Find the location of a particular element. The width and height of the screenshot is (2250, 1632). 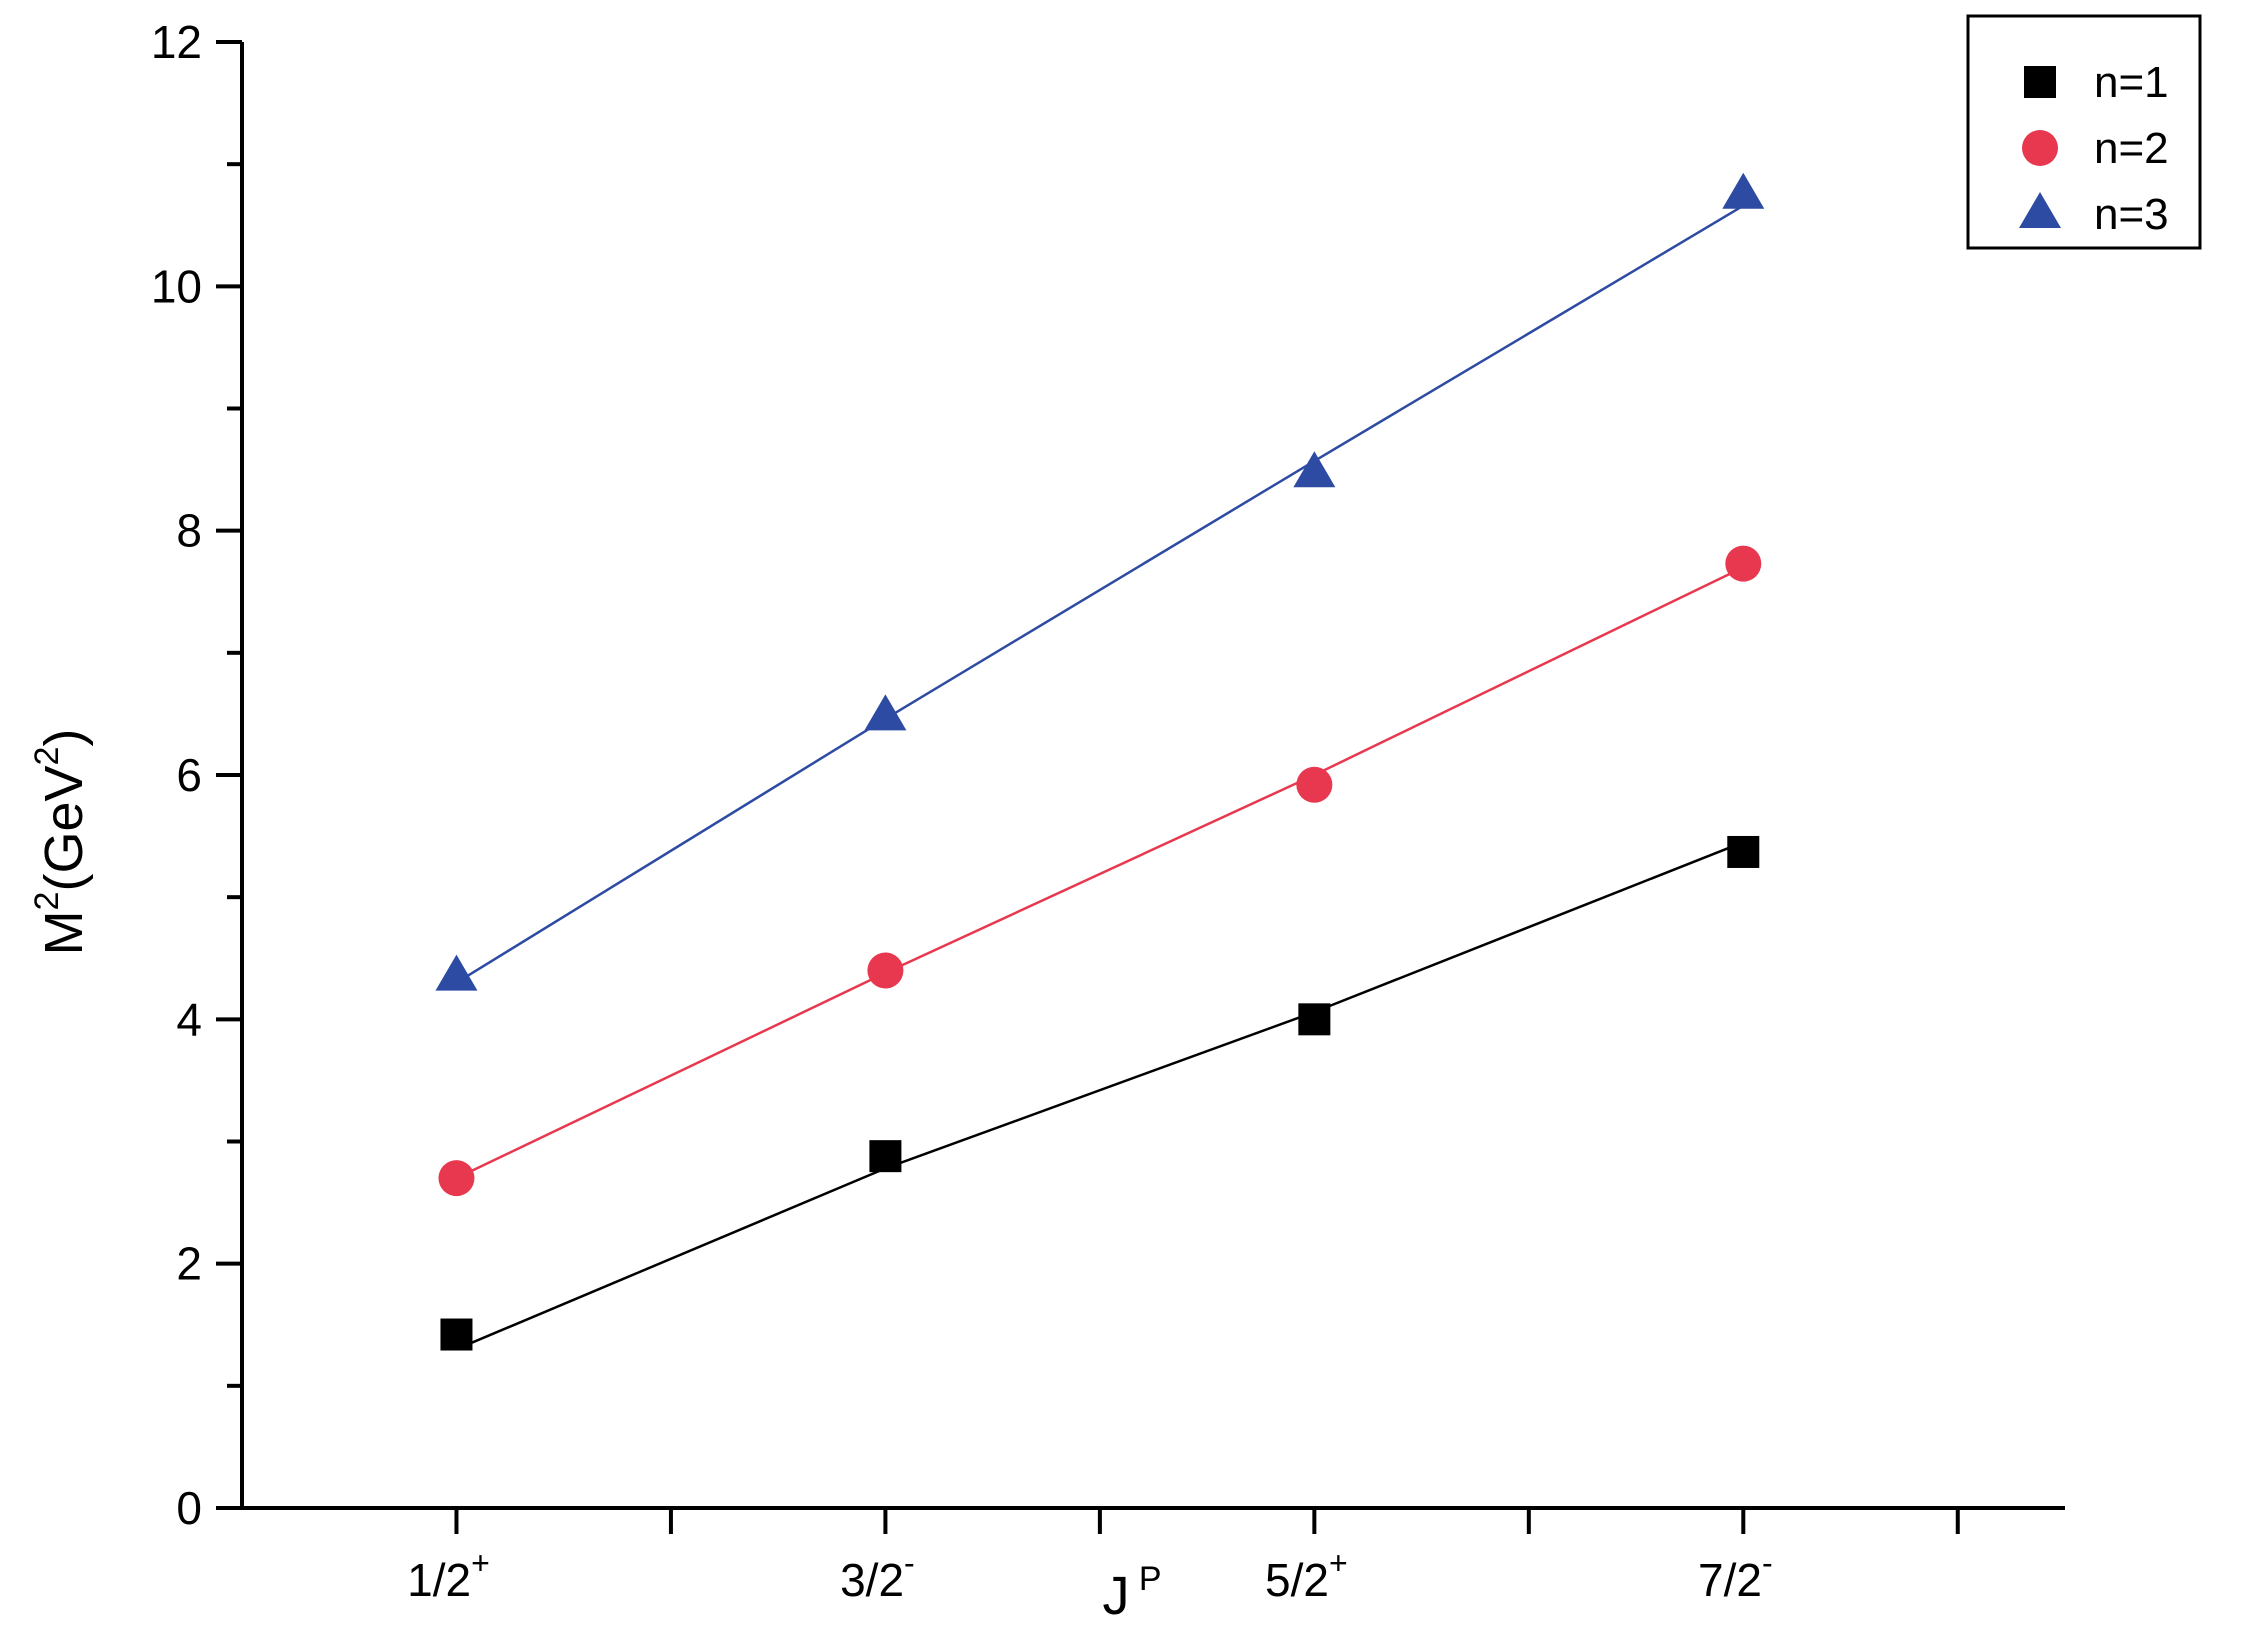

y-tick-label: 8 is located at coordinates (189, 531).